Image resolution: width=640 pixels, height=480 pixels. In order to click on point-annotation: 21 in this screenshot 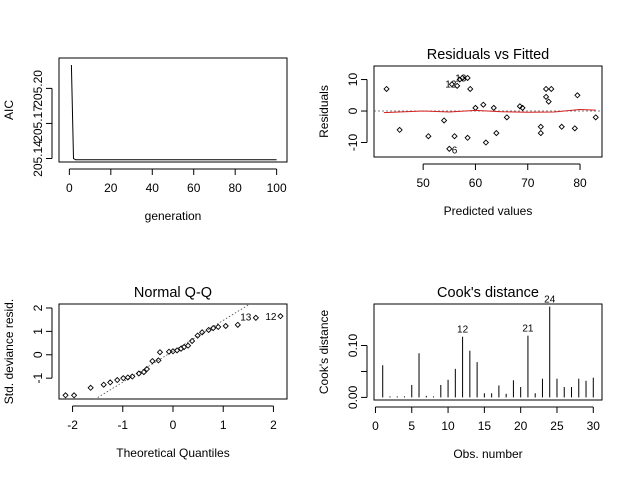, I will do `click(528, 329)`.